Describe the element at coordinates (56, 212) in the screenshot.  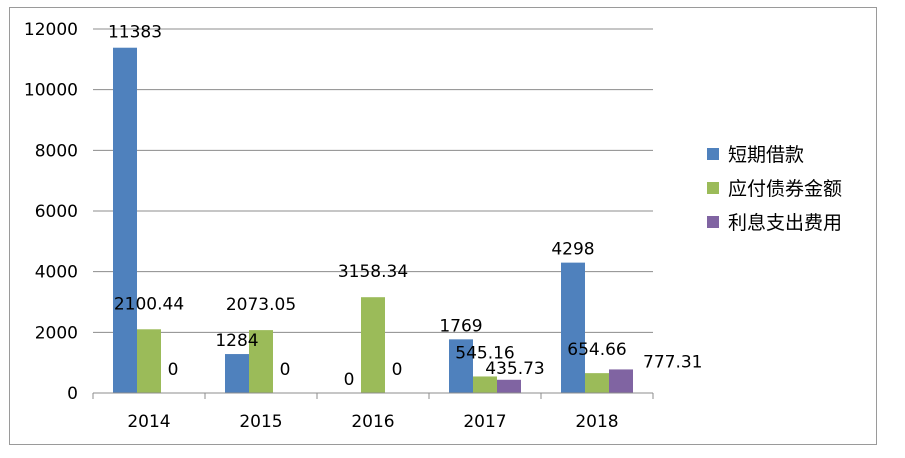
I see `y-tick-label: 6000` at that location.